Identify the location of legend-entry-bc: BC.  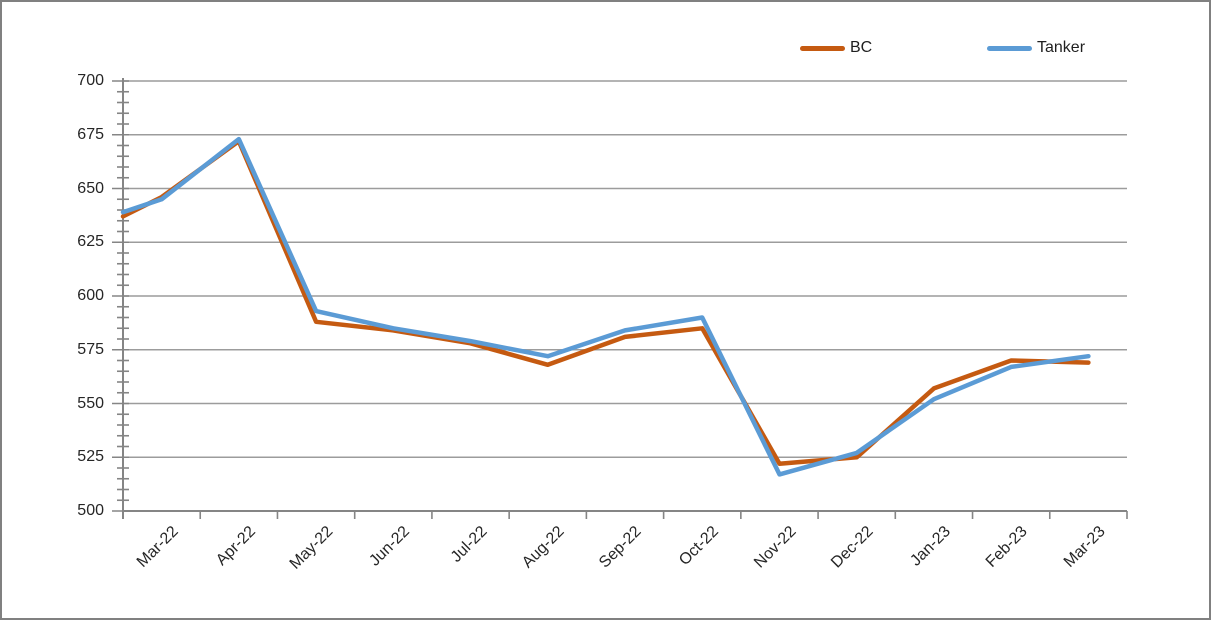
(836, 48).